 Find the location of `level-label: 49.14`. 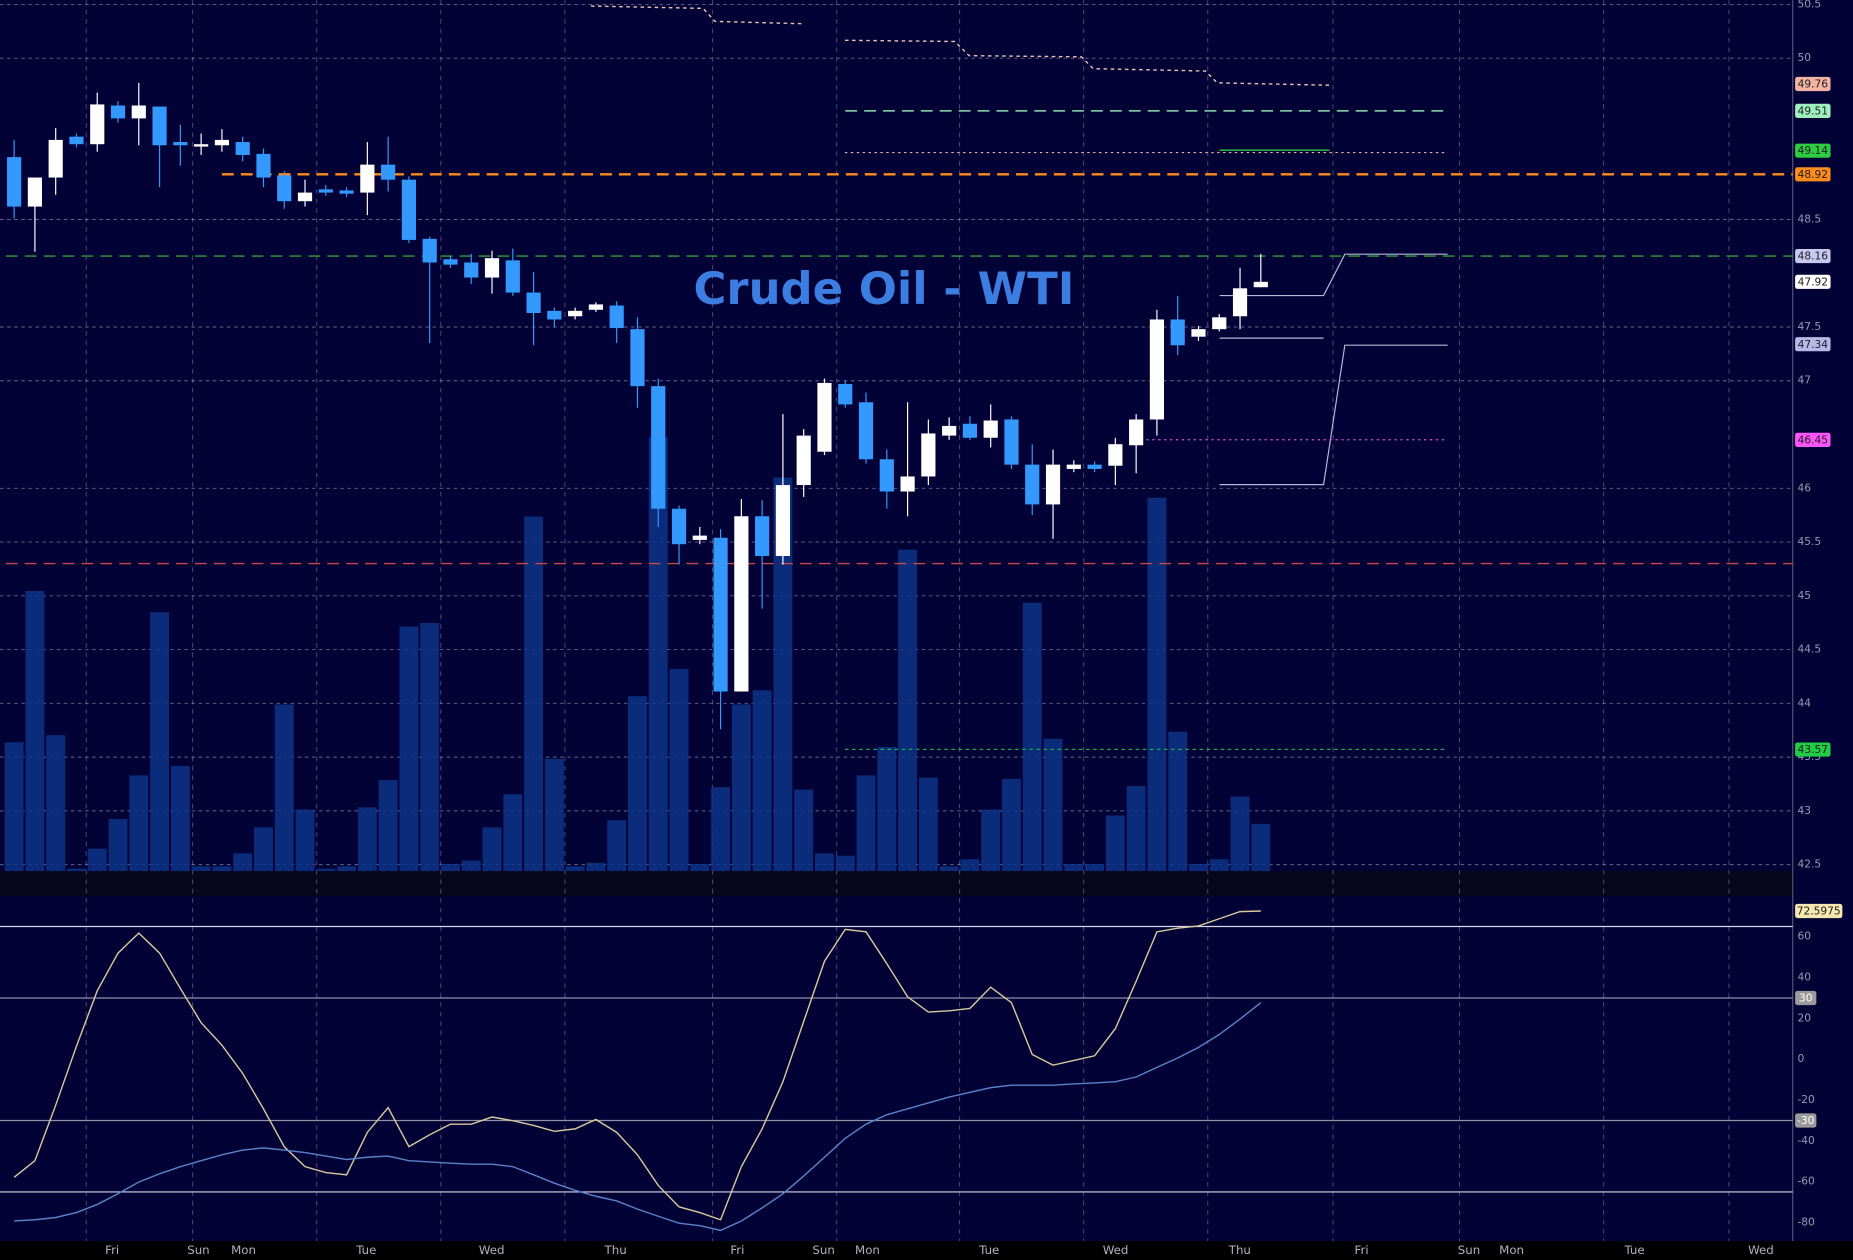

level-label: 49.14 is located at coordinates (1813, 150).